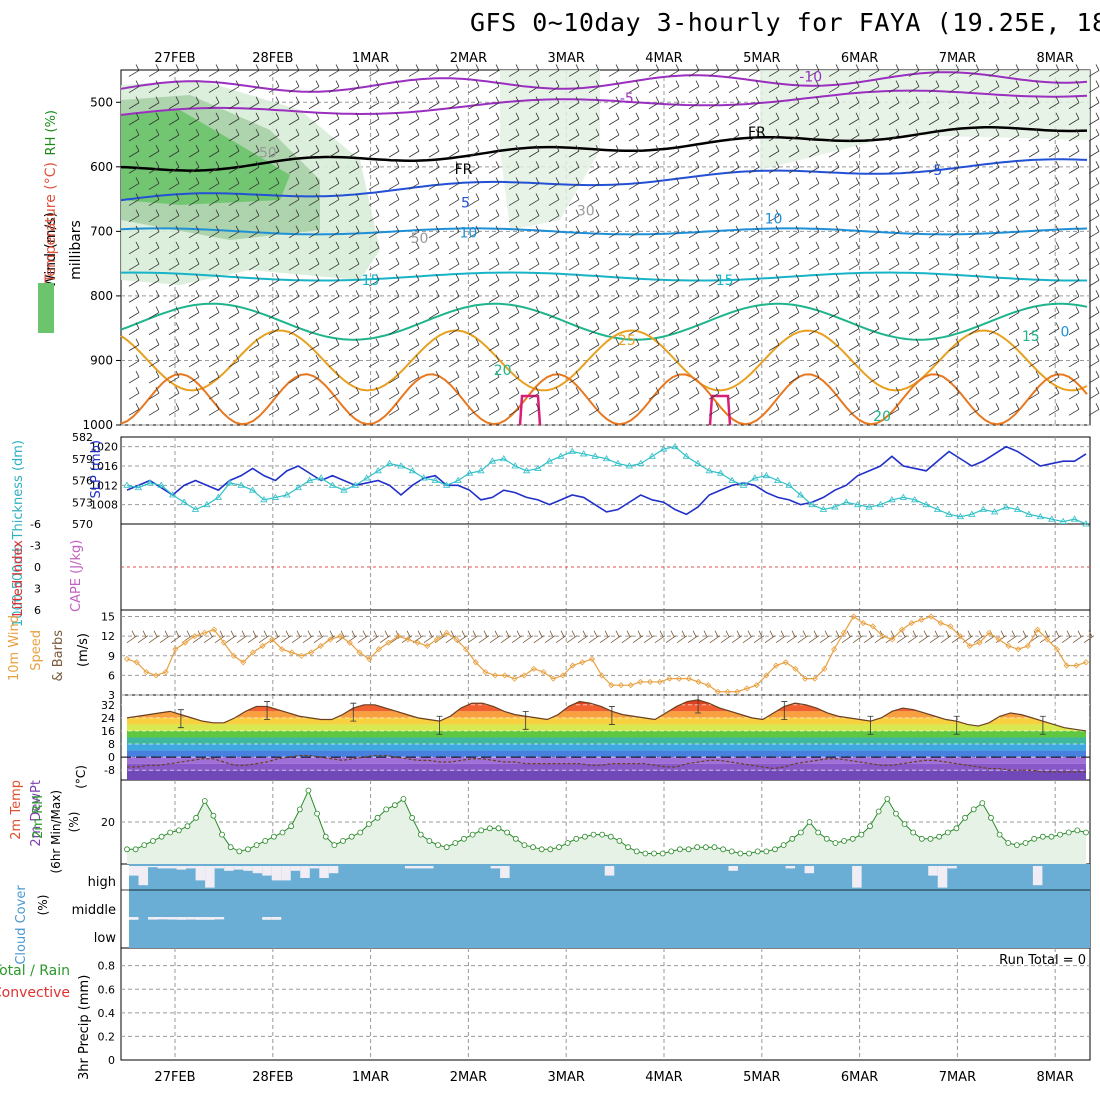 The image size is (1100, 1100). I want to click on pressure-tick-label: 1000, so click(97, 425).